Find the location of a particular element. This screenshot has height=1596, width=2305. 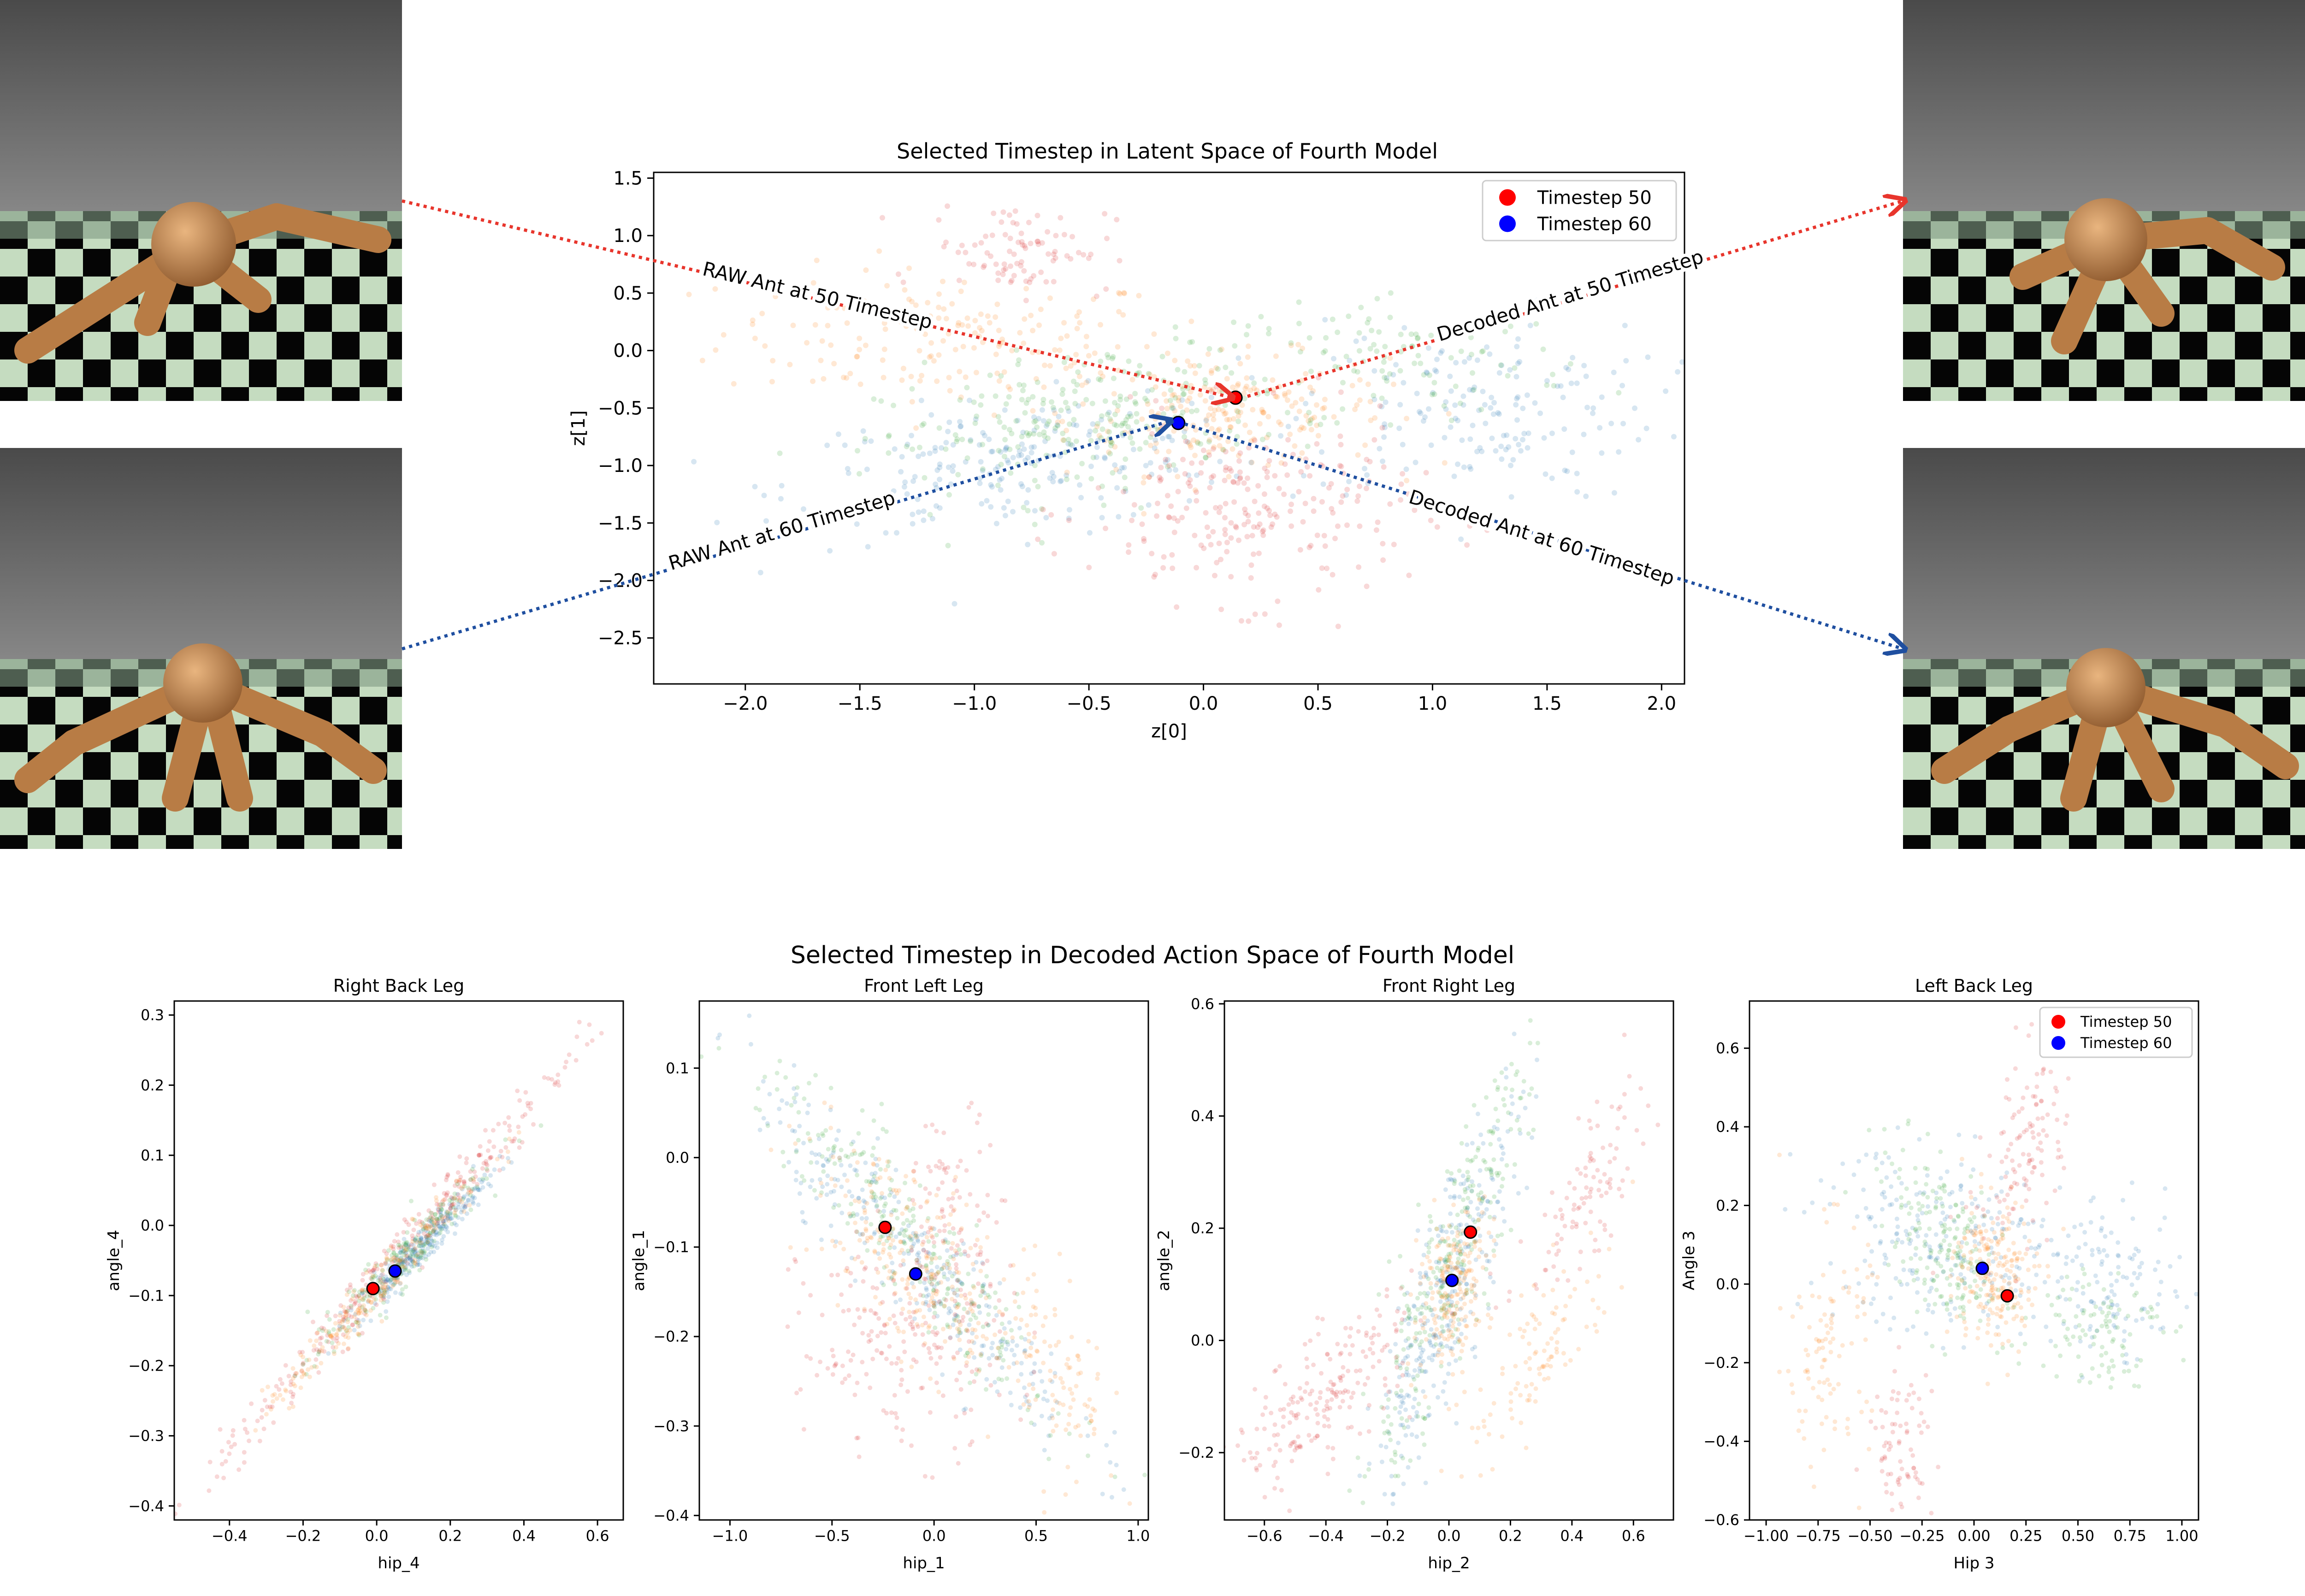

y-tick-label: 0.0 is located at coordinates (628, 352).